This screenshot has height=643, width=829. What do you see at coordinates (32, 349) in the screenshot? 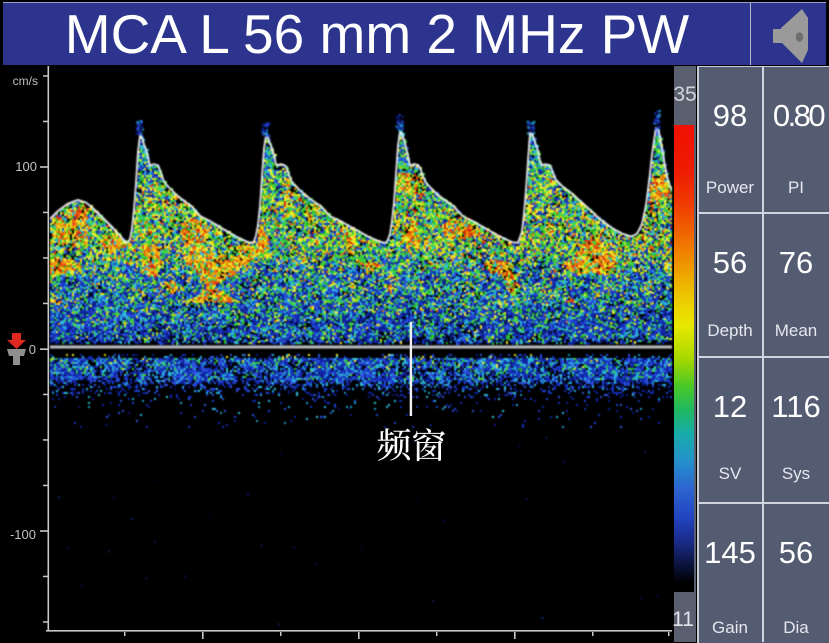
I see `svg-text: 0` at bounding box center [32, 349].